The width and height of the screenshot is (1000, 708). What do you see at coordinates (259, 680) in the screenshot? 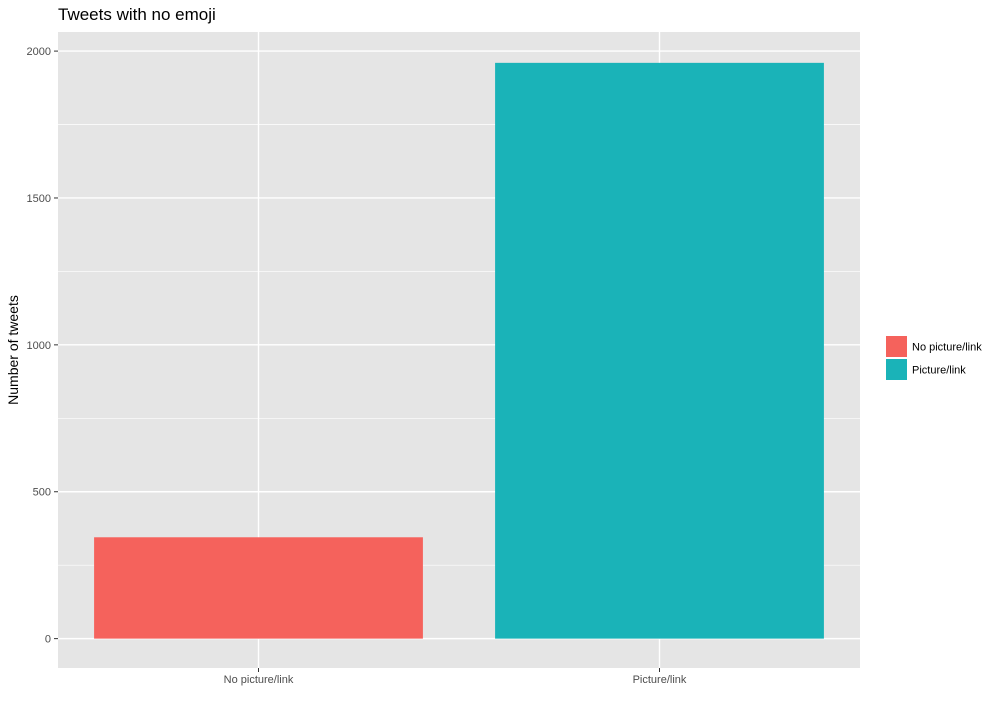
I see `x-tick-label: No picture/link` at bounding box center [259, 680].